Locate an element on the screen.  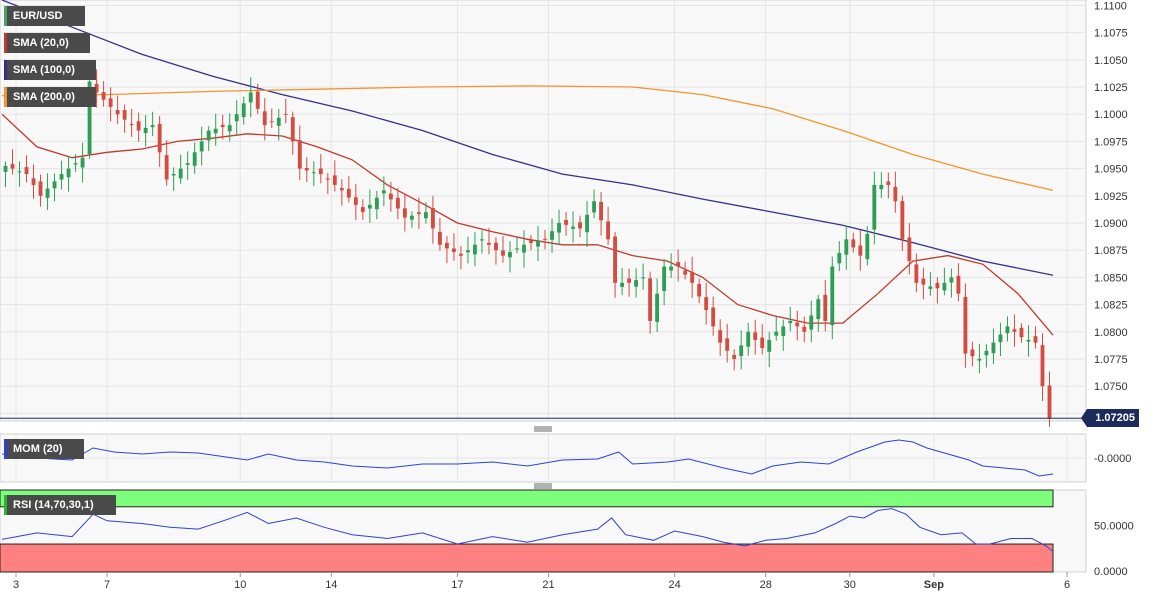
price-tick-label: 1.1100 is located at coordinates (1110, 6).